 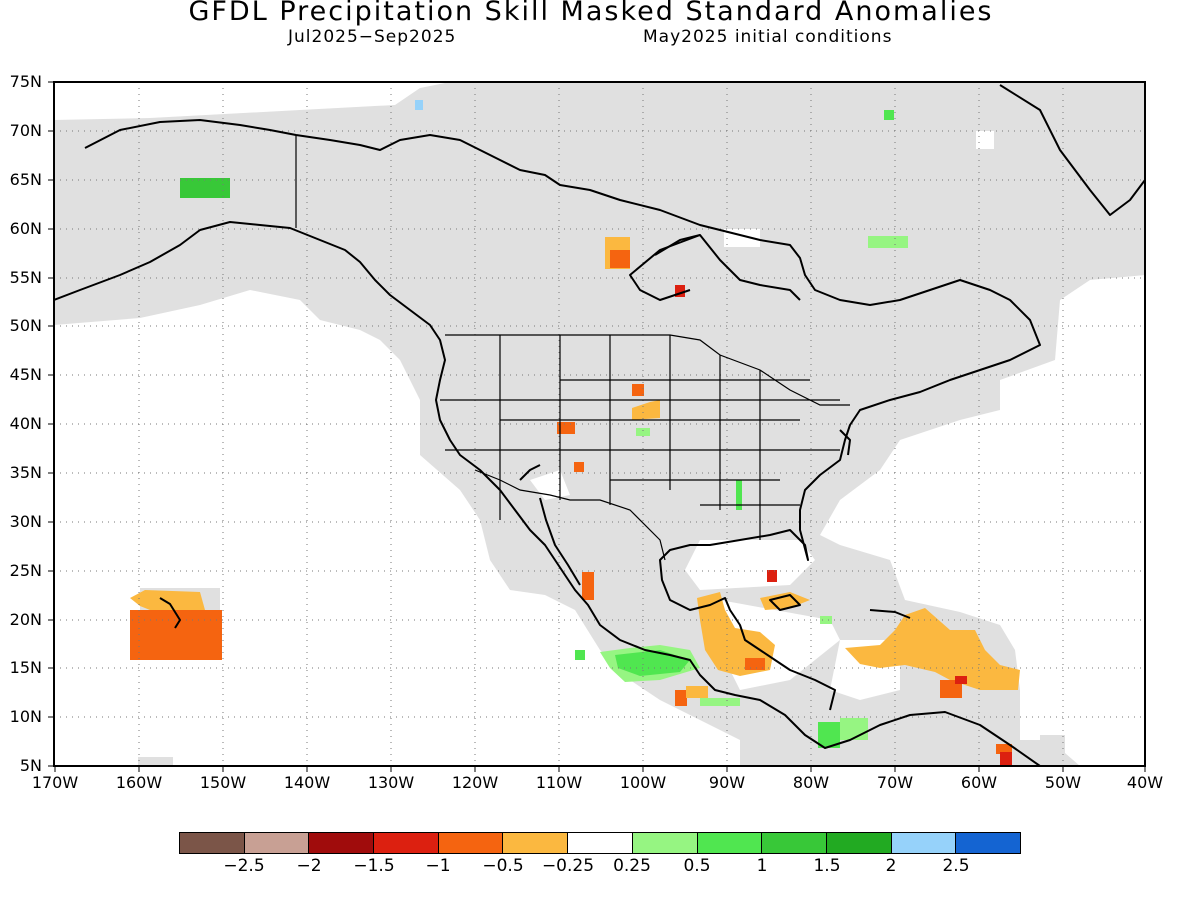 I want to click on color-legend-bar, so click(x=600, y=843).